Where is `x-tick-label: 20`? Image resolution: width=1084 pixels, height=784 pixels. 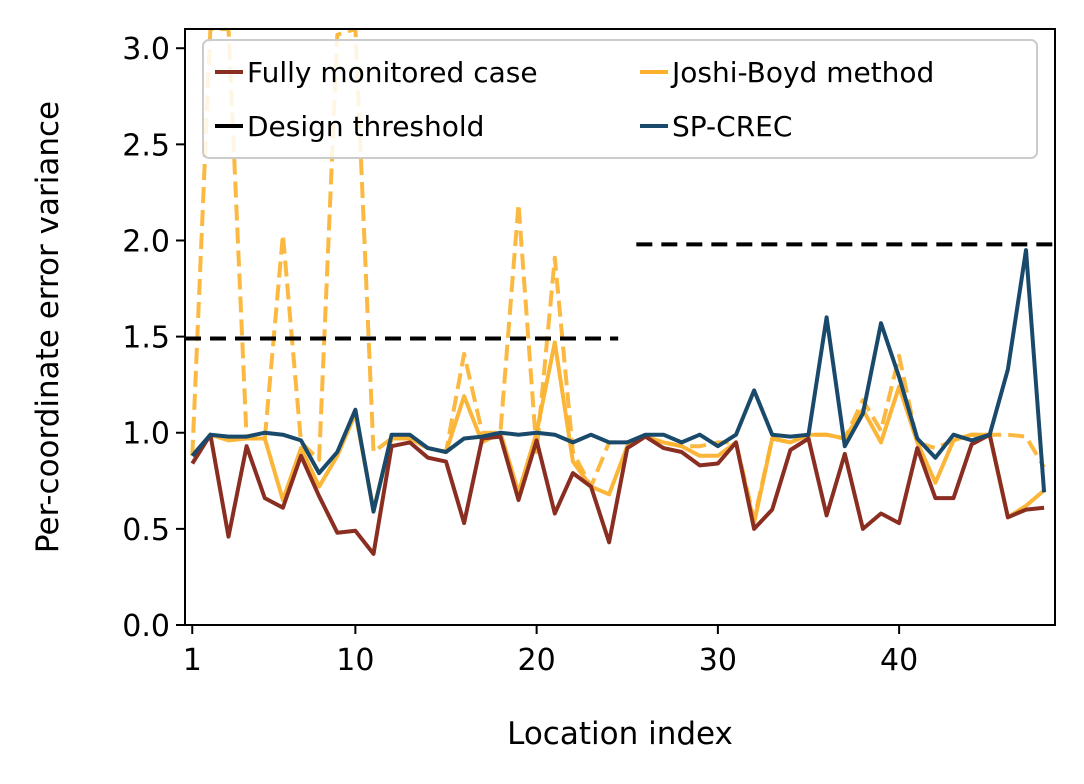 x-tick-label: 20 is located at coordinates (537, 660).